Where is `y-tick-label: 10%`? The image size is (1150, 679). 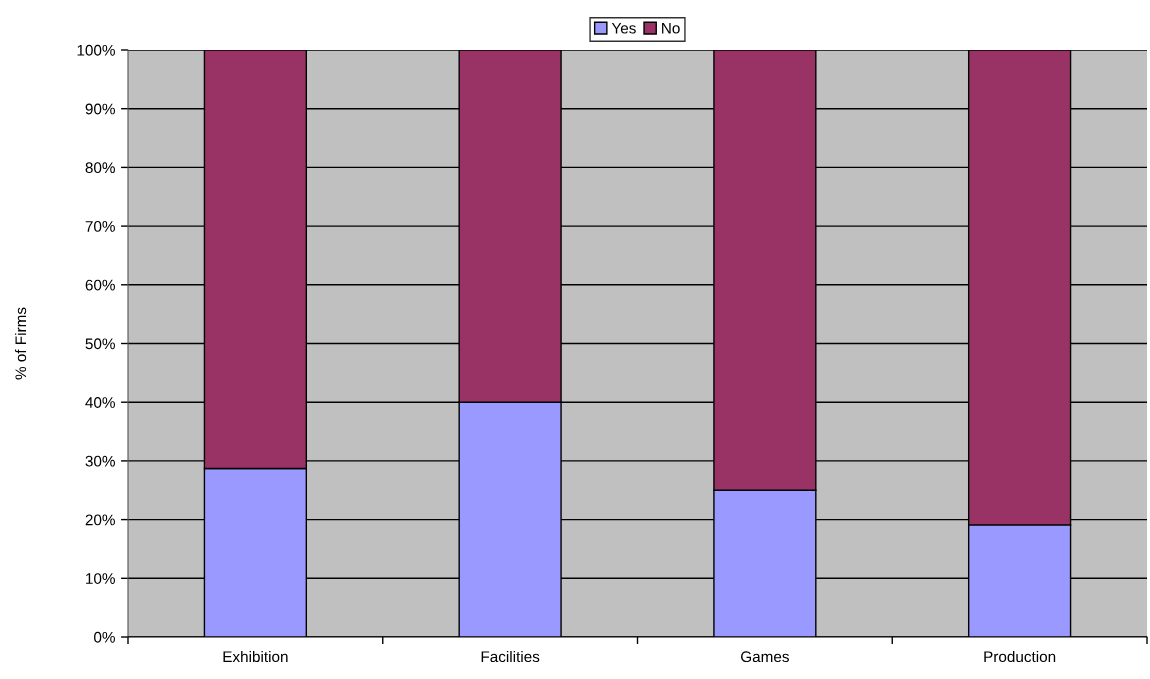
y-tick-label: 10% is located at coordinates (100, 578).